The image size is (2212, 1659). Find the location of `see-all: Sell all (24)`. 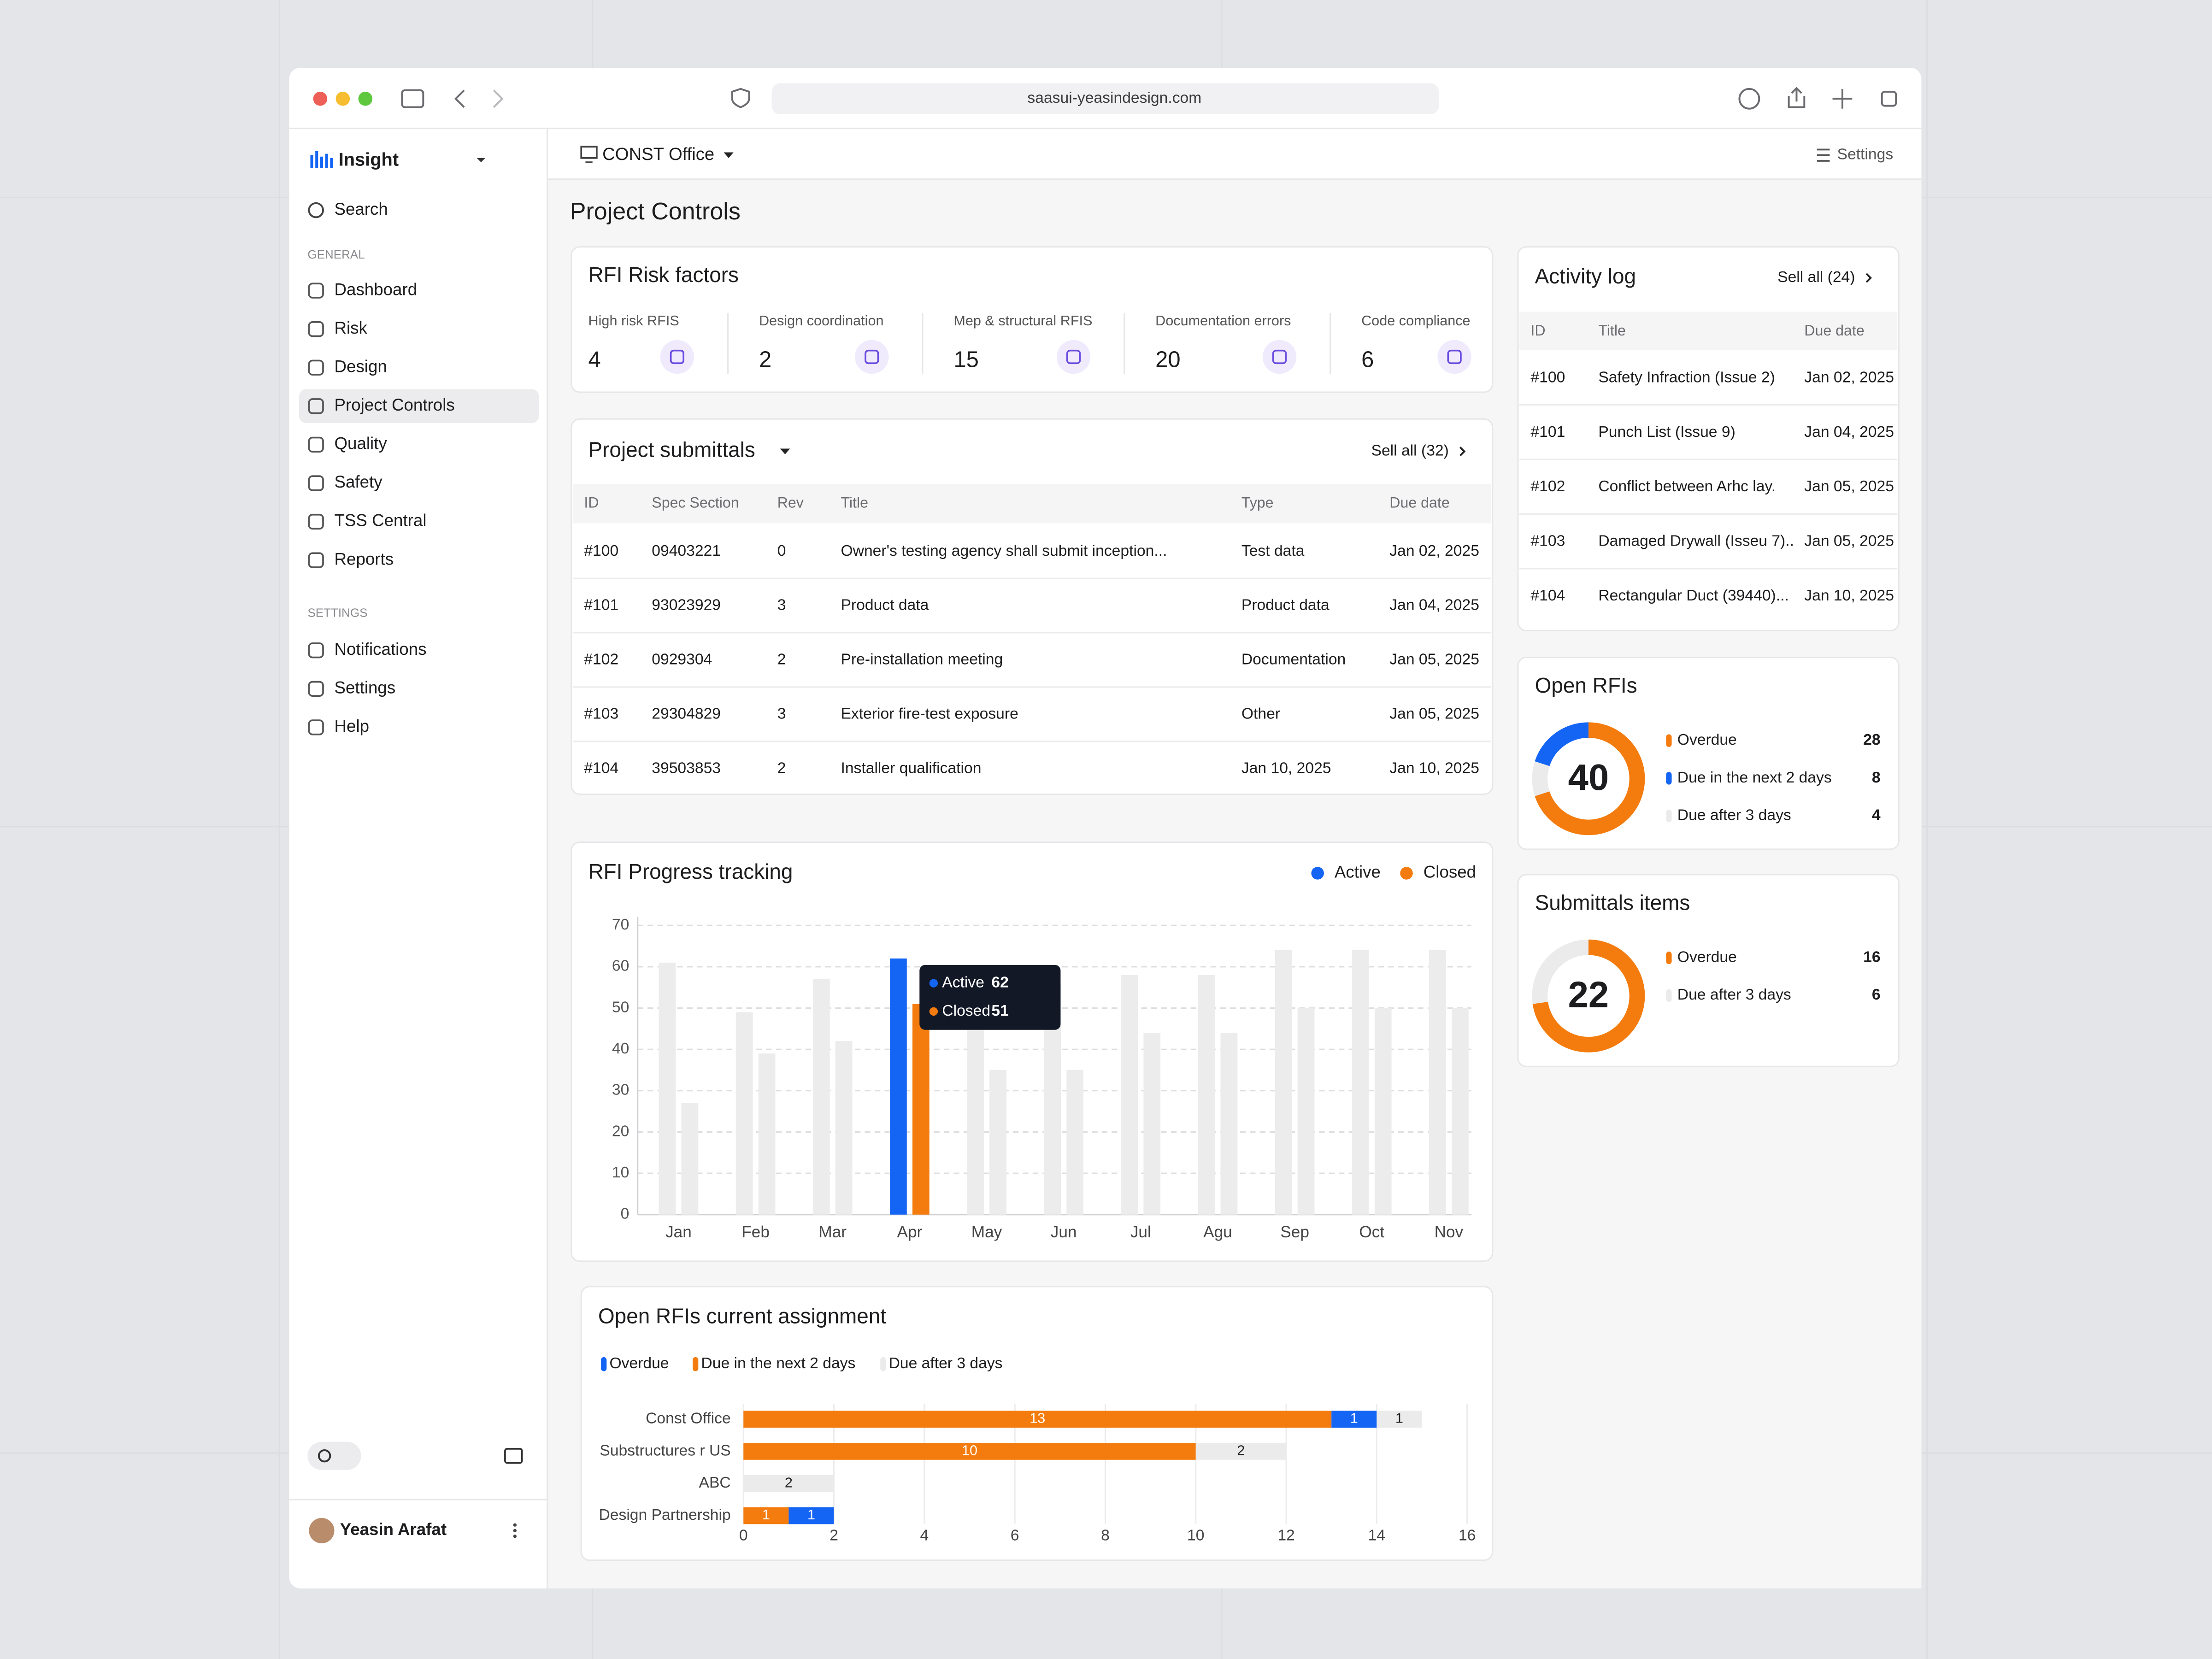

see-all: Sell all (24) is located at coordinates (1816, 277).